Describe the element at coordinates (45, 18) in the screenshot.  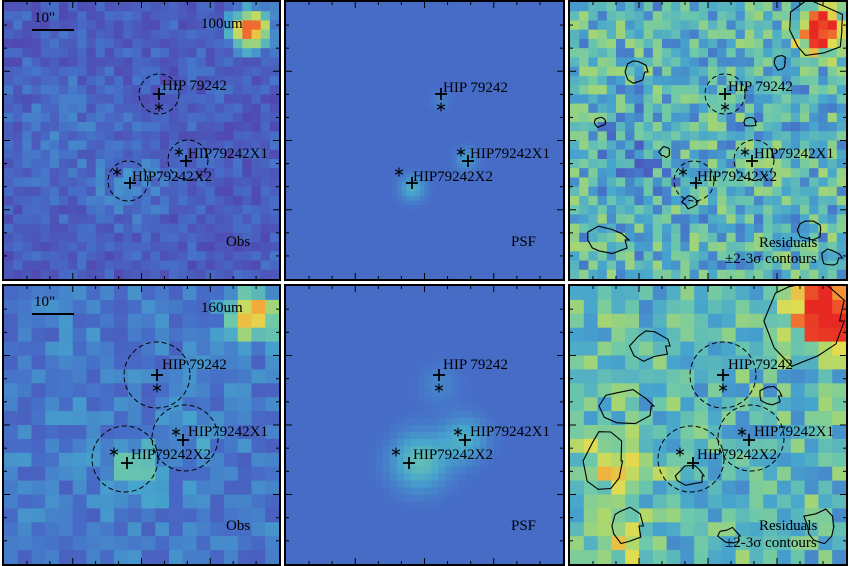
I see `scale-label: 10"` at that location.